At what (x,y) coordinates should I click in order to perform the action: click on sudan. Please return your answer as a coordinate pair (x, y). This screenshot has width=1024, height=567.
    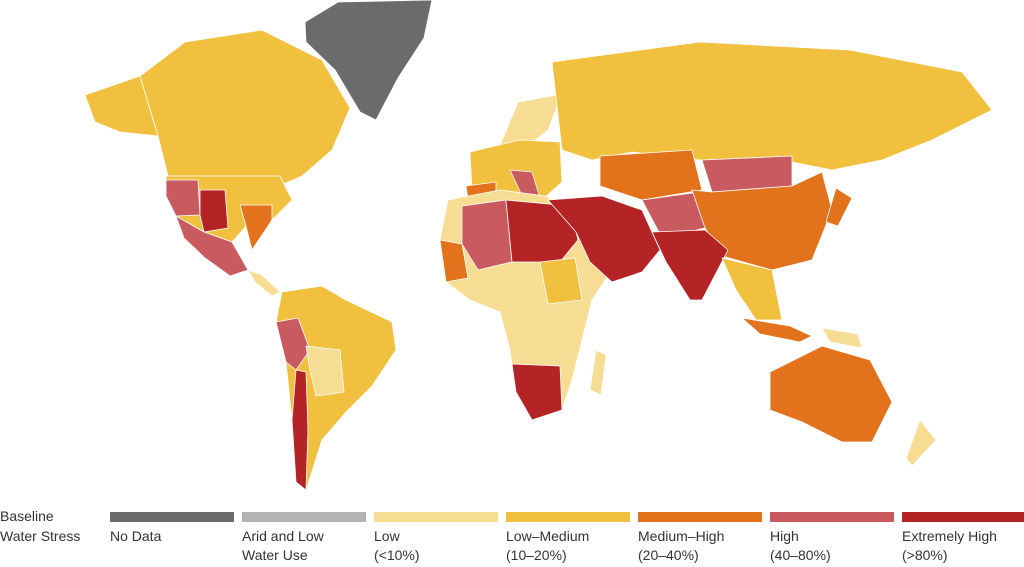
    Looking at the image, I should click on (561, 281).